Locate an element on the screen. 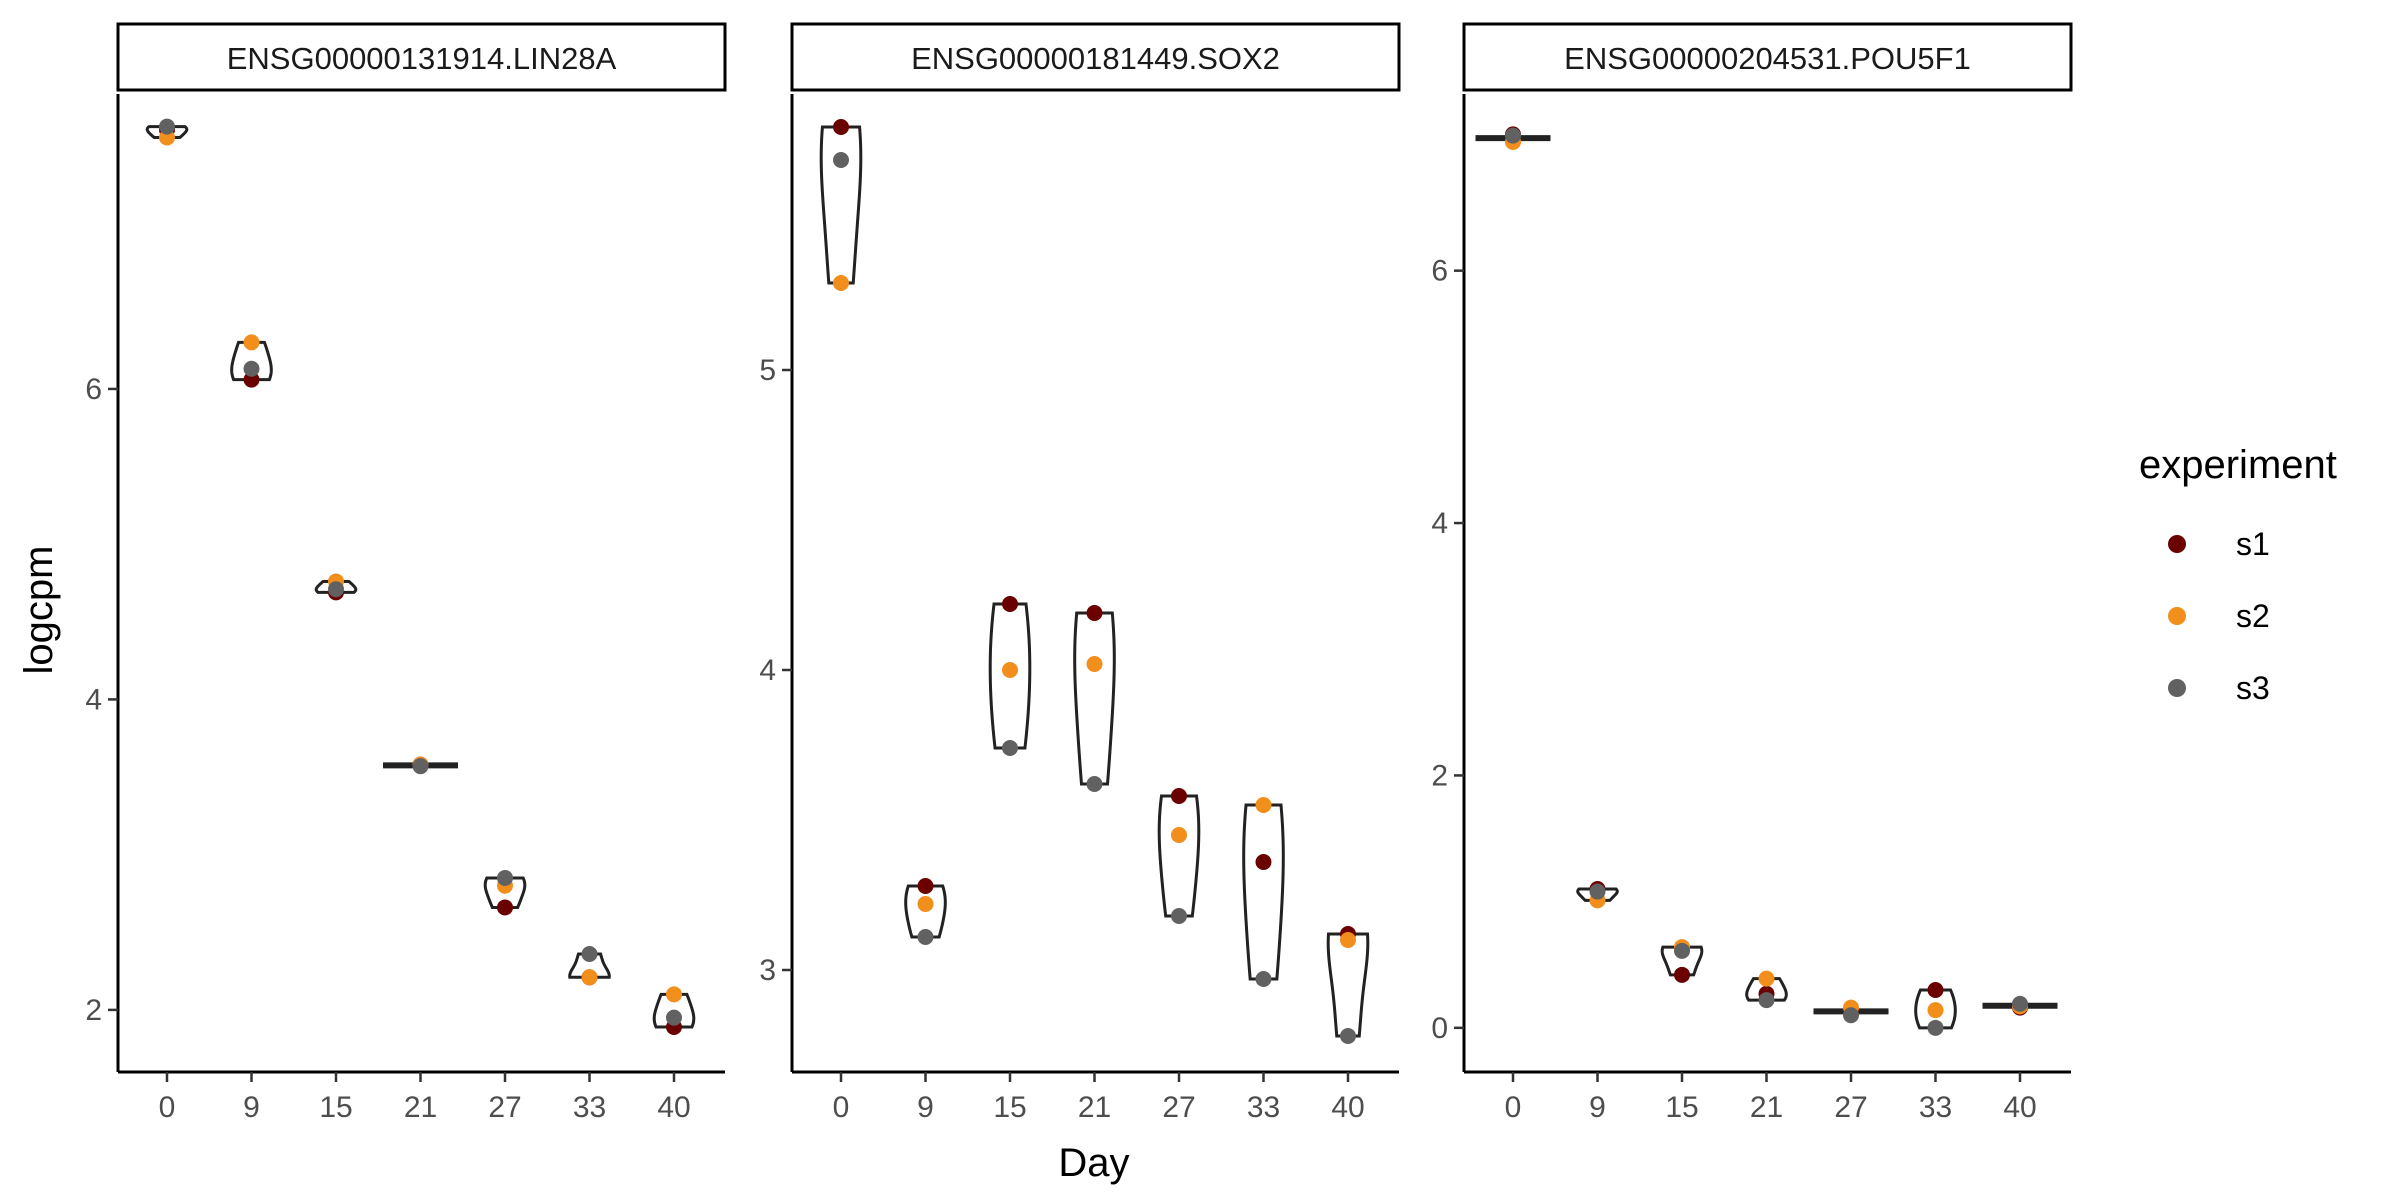  x-axis-title: Day is located at coordinates (1093, 1163).